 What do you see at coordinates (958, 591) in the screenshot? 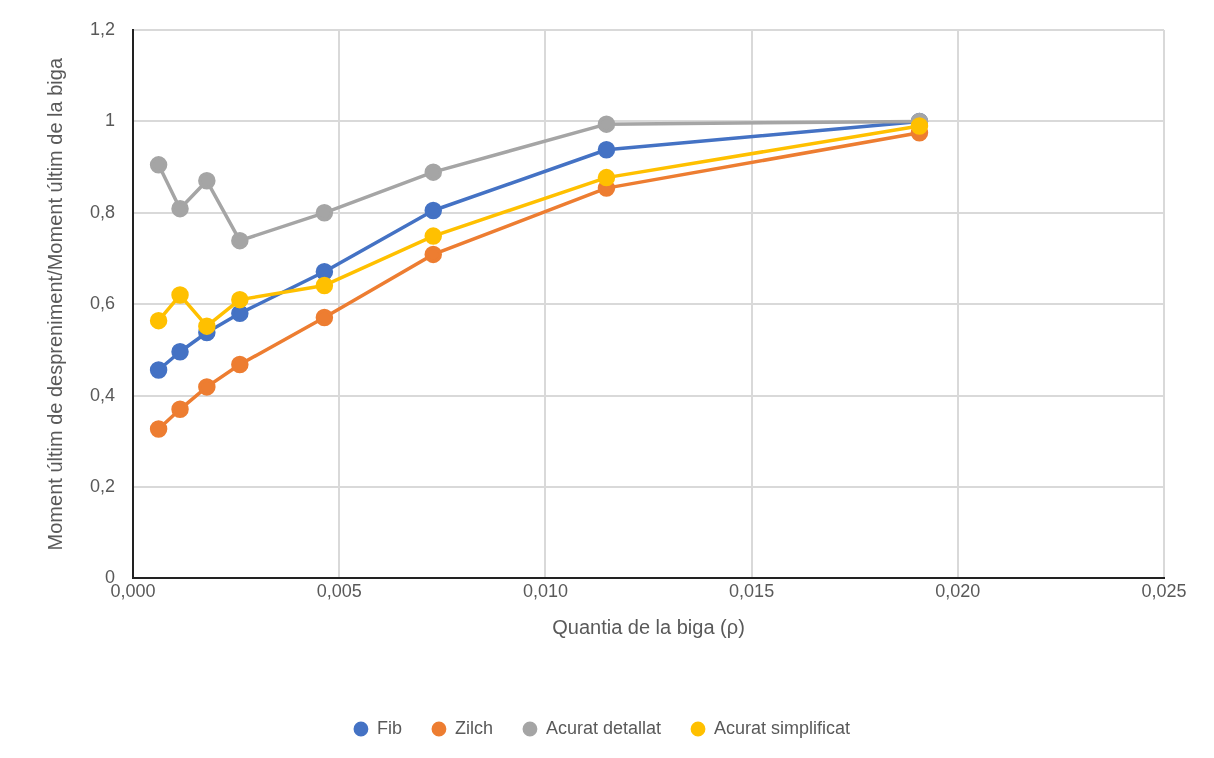
I see `x-tick-label: 0,020` at bounding box center [958, 591].